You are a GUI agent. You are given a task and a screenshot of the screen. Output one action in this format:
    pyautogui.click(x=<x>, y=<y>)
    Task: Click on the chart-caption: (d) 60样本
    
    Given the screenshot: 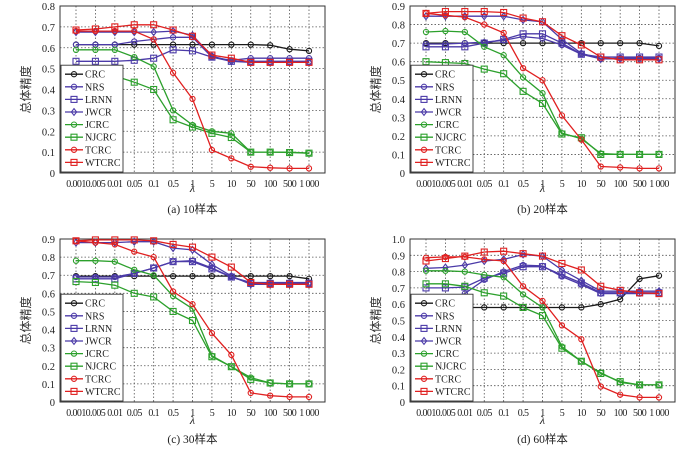 What is the action you would take?
    pyautogui.click(x=542, y=439)
    